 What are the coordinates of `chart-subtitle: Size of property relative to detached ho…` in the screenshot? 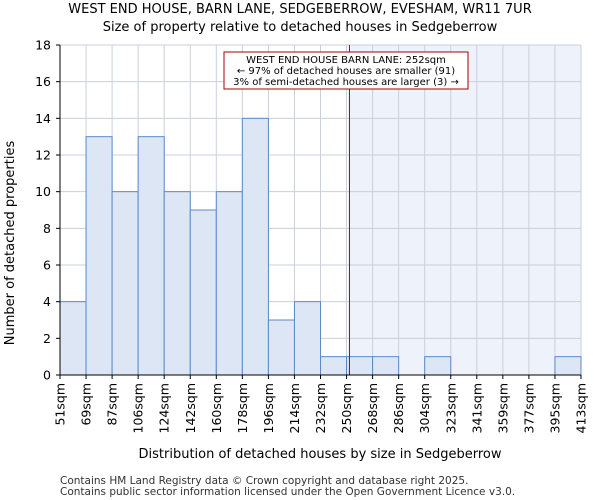 It's located at (300, 27).